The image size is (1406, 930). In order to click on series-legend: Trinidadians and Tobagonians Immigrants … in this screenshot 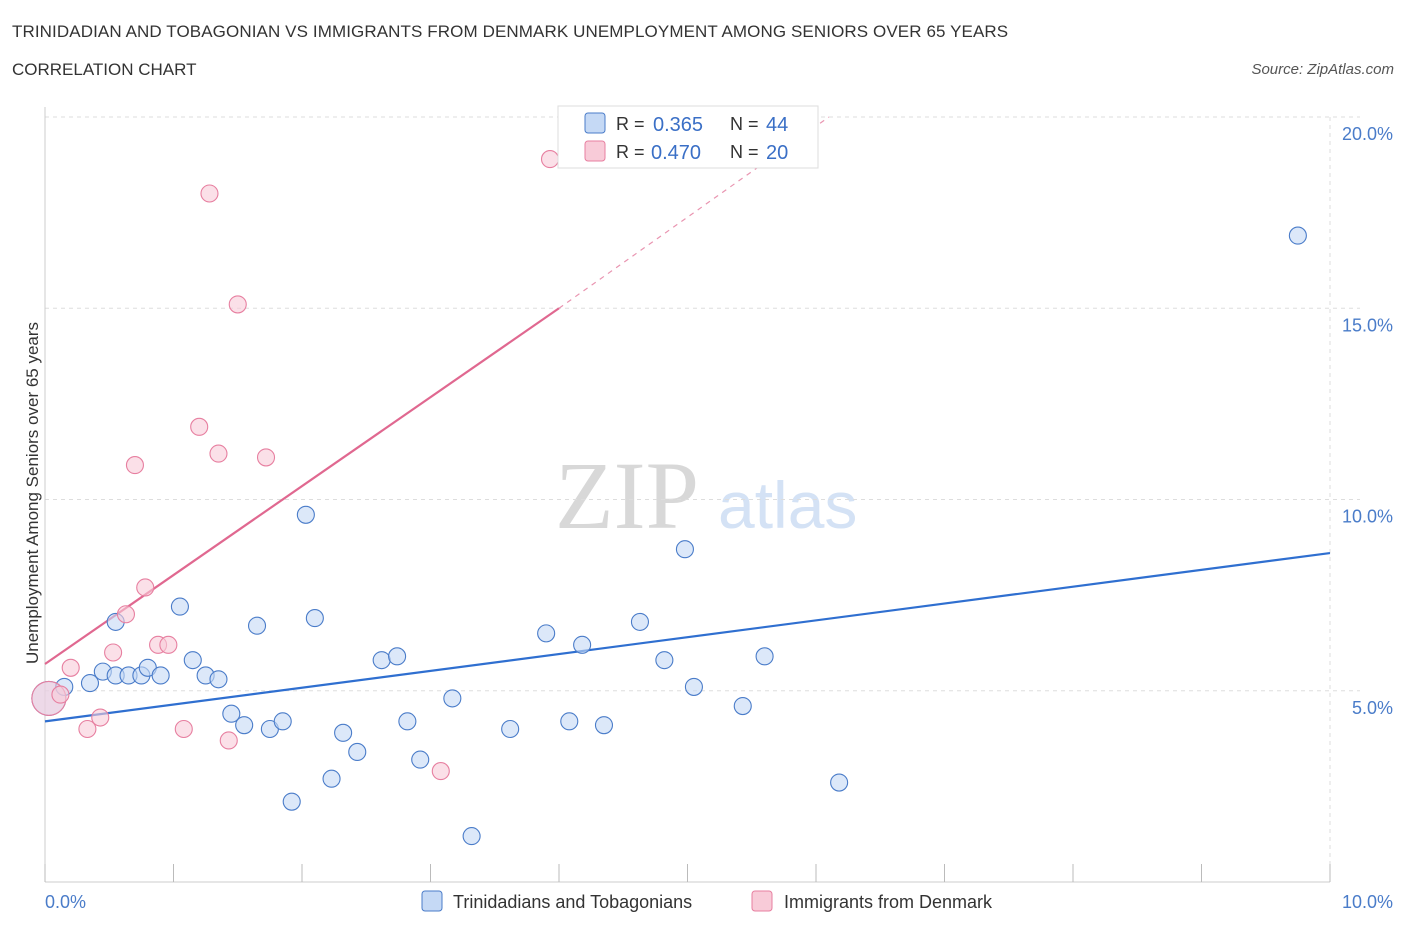, I will do `click(707, 901)`.